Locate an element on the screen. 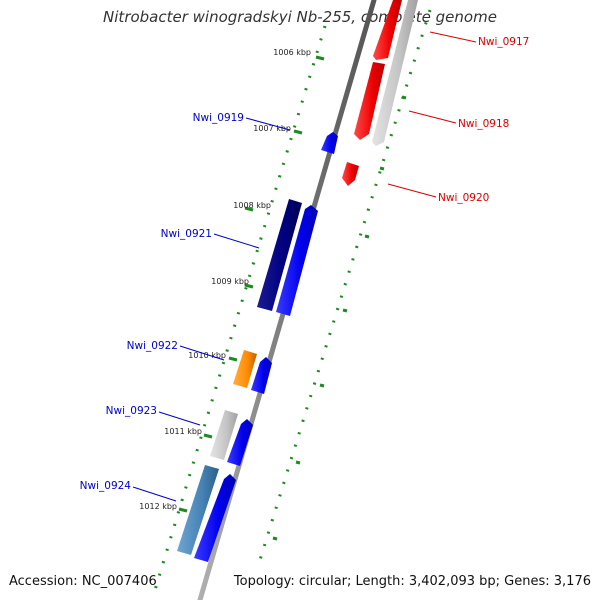 Image resolution: width=600 pixels, height=600 pixels. gene-label-nwi-0923: Nwi_0923 is located at coordinates (131, 411).